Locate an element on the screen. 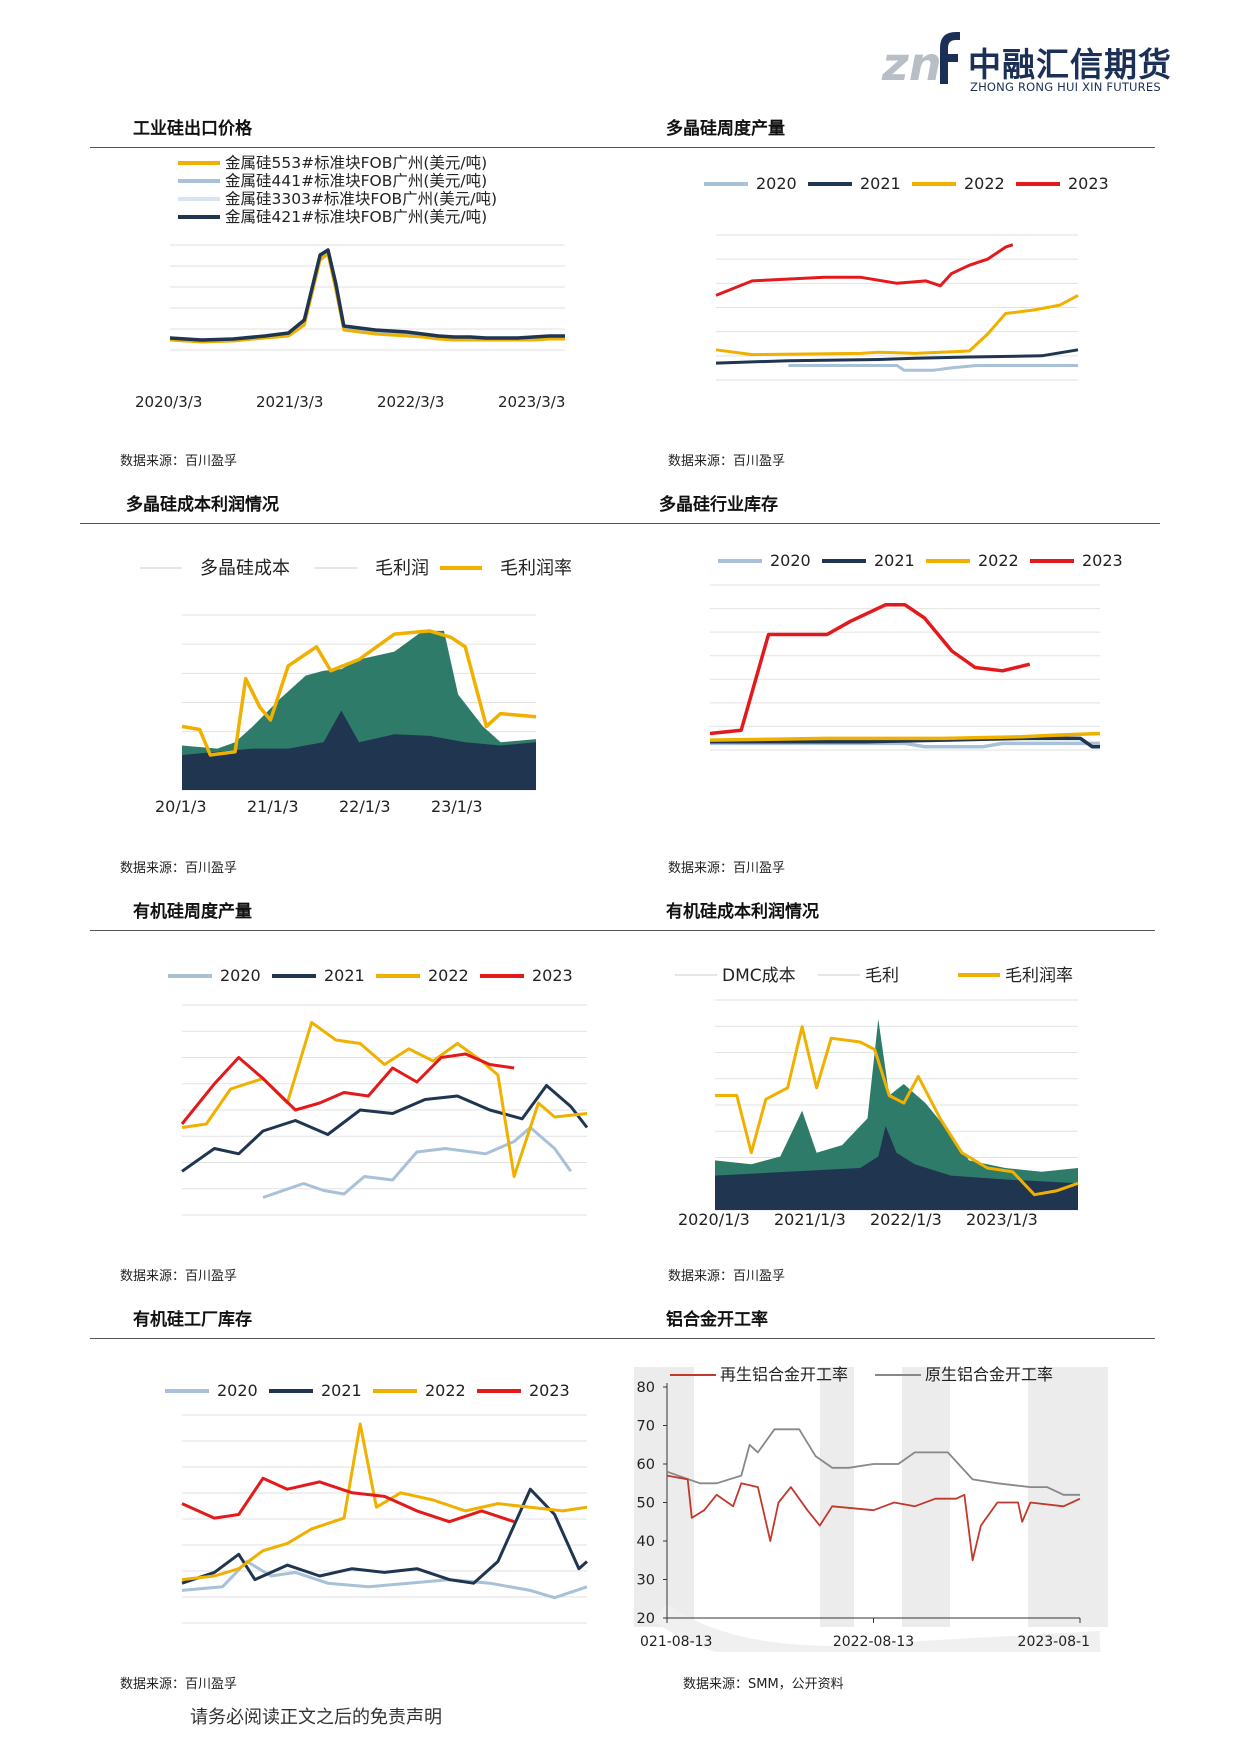  chart-polysilicon-inventory: 2020 2021 2022 2023 is located at coordinates (916, 651).